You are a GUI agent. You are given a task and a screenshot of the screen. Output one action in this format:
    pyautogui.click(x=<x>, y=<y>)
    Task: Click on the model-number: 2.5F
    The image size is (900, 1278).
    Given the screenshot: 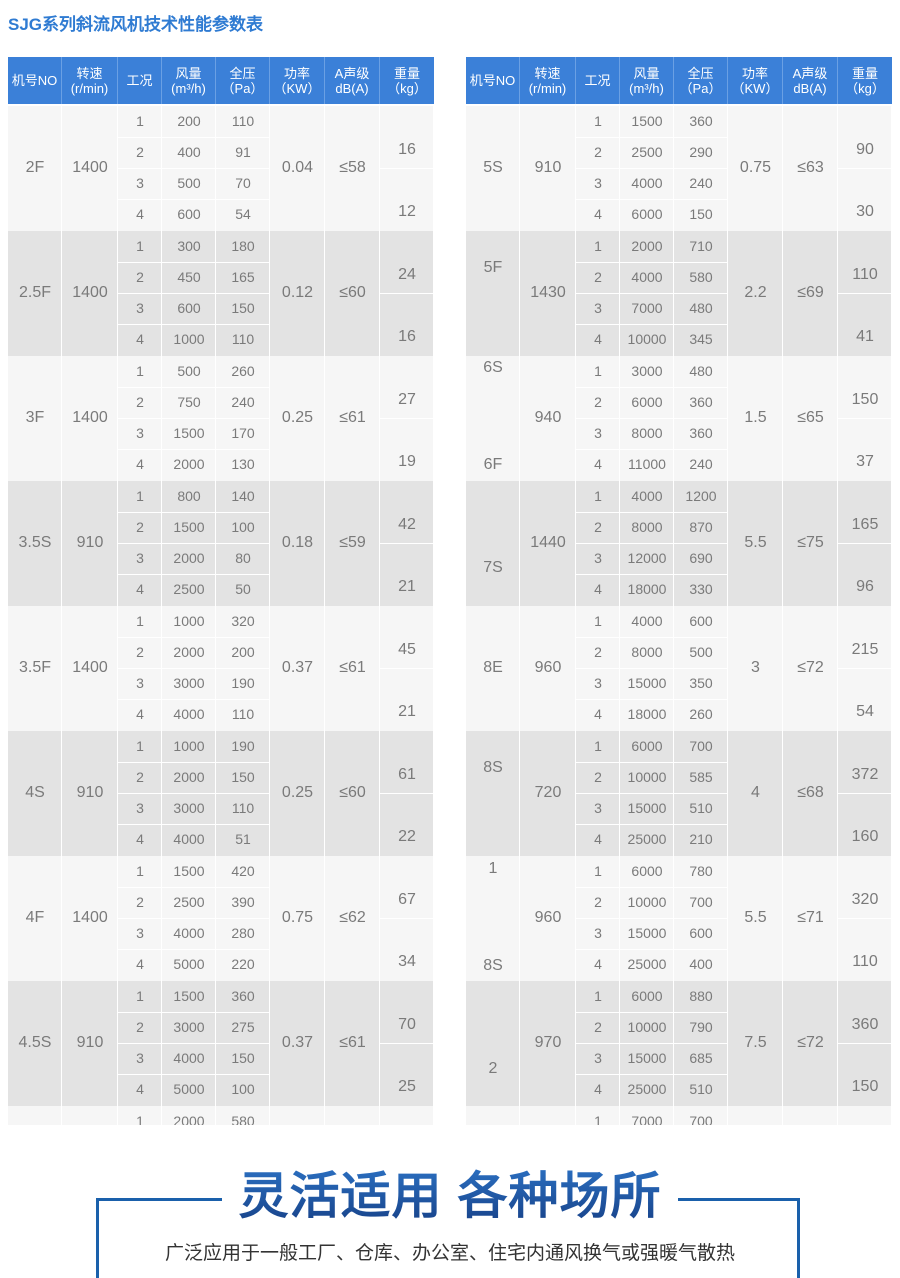 What is the action you would take?
    pyautogui.click(x=34, y=292)
    